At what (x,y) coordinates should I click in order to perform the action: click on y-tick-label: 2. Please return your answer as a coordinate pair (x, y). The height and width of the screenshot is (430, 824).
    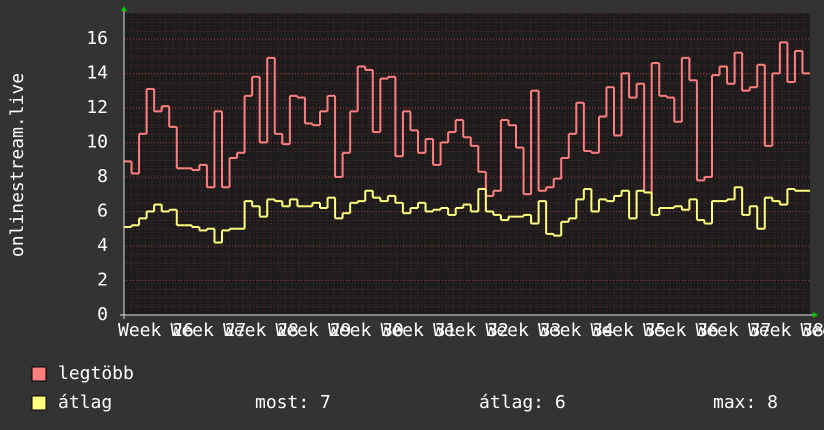
    Looking at the image, I should click on (102, 279).